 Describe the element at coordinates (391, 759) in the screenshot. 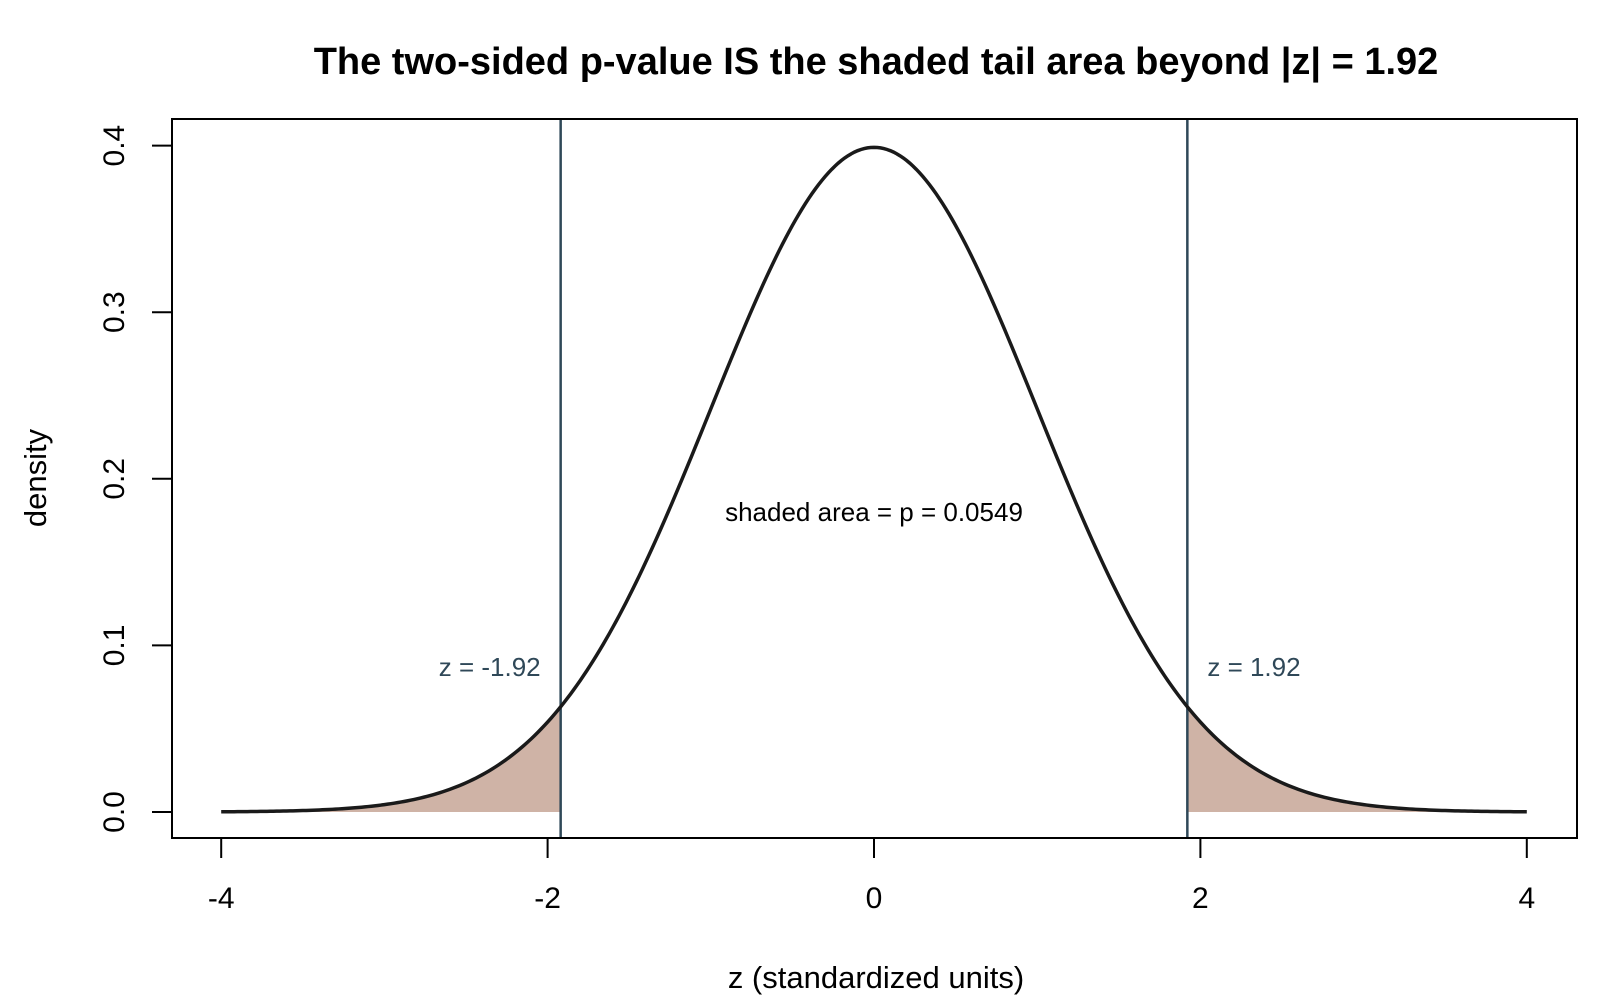

I see `left-tail-shade` at that location.